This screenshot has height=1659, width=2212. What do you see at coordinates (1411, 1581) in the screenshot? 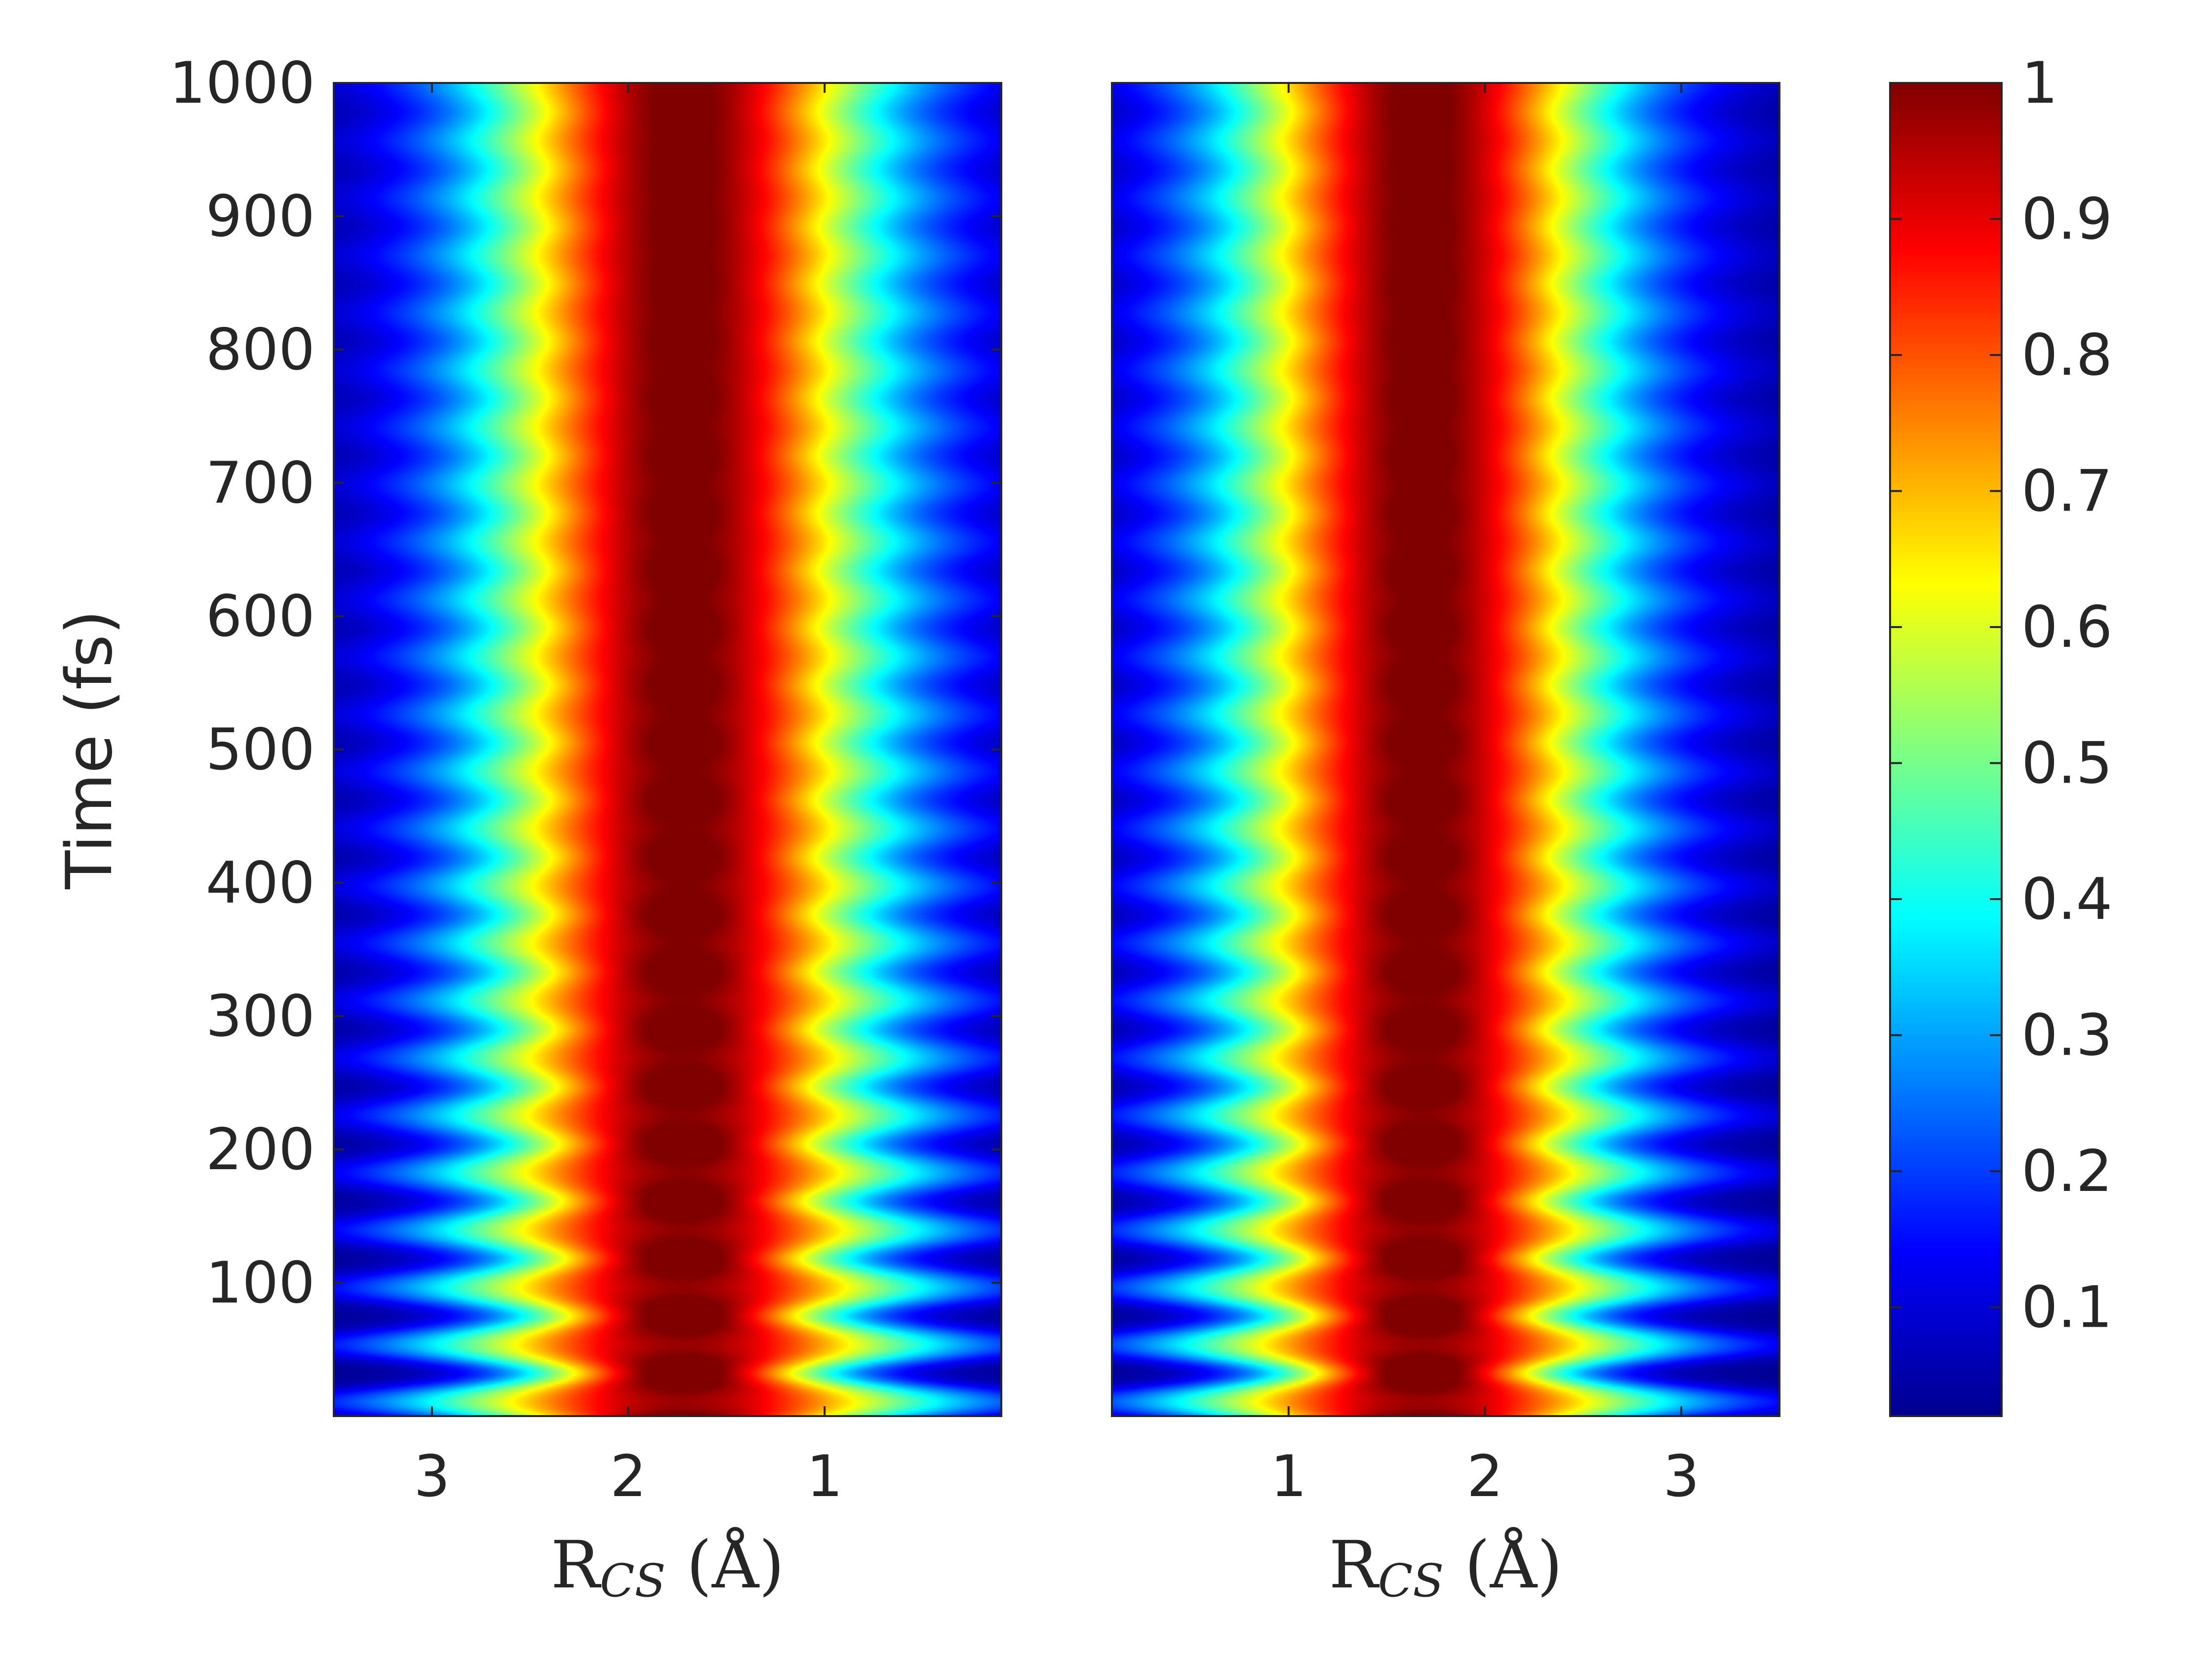
I see `right-x-axis-title-sub: CS` at bounding box center [1411, 1581].